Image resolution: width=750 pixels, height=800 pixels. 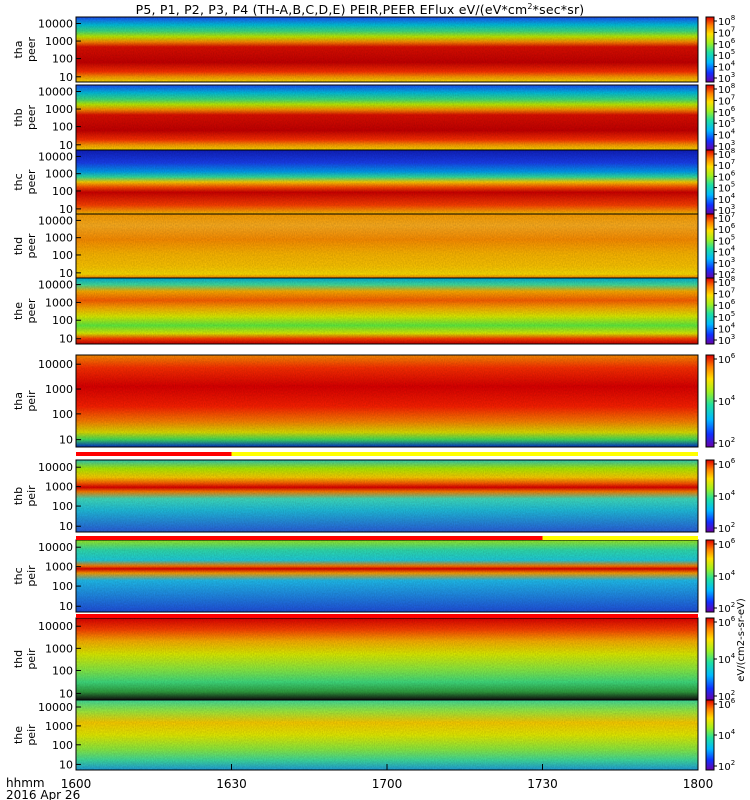 What do you see at coordinates (76, 784) in the screenshot?
I see `x-tick-label: 1600` at bounding box center [76, 784].